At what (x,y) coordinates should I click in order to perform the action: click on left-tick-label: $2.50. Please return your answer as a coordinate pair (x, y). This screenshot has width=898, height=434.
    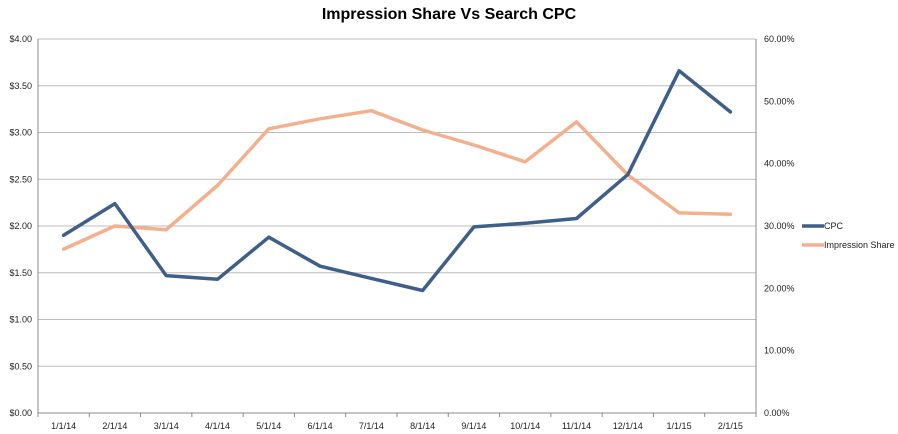
    Looking at the image, I should click on (20, 179).